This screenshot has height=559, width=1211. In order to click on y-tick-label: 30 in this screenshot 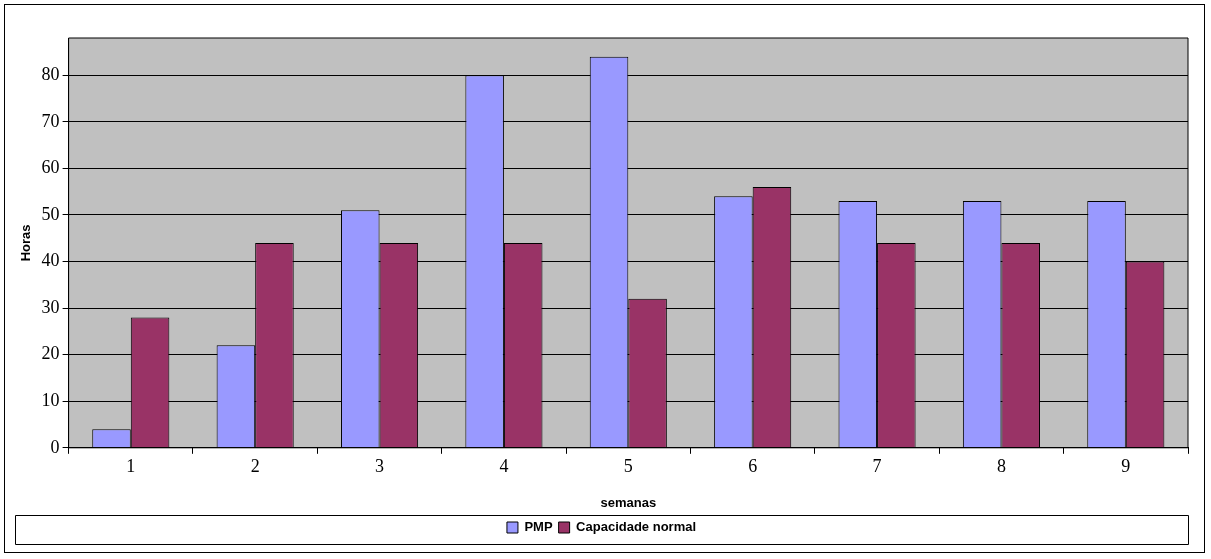, I will do `click(50, 306)`.